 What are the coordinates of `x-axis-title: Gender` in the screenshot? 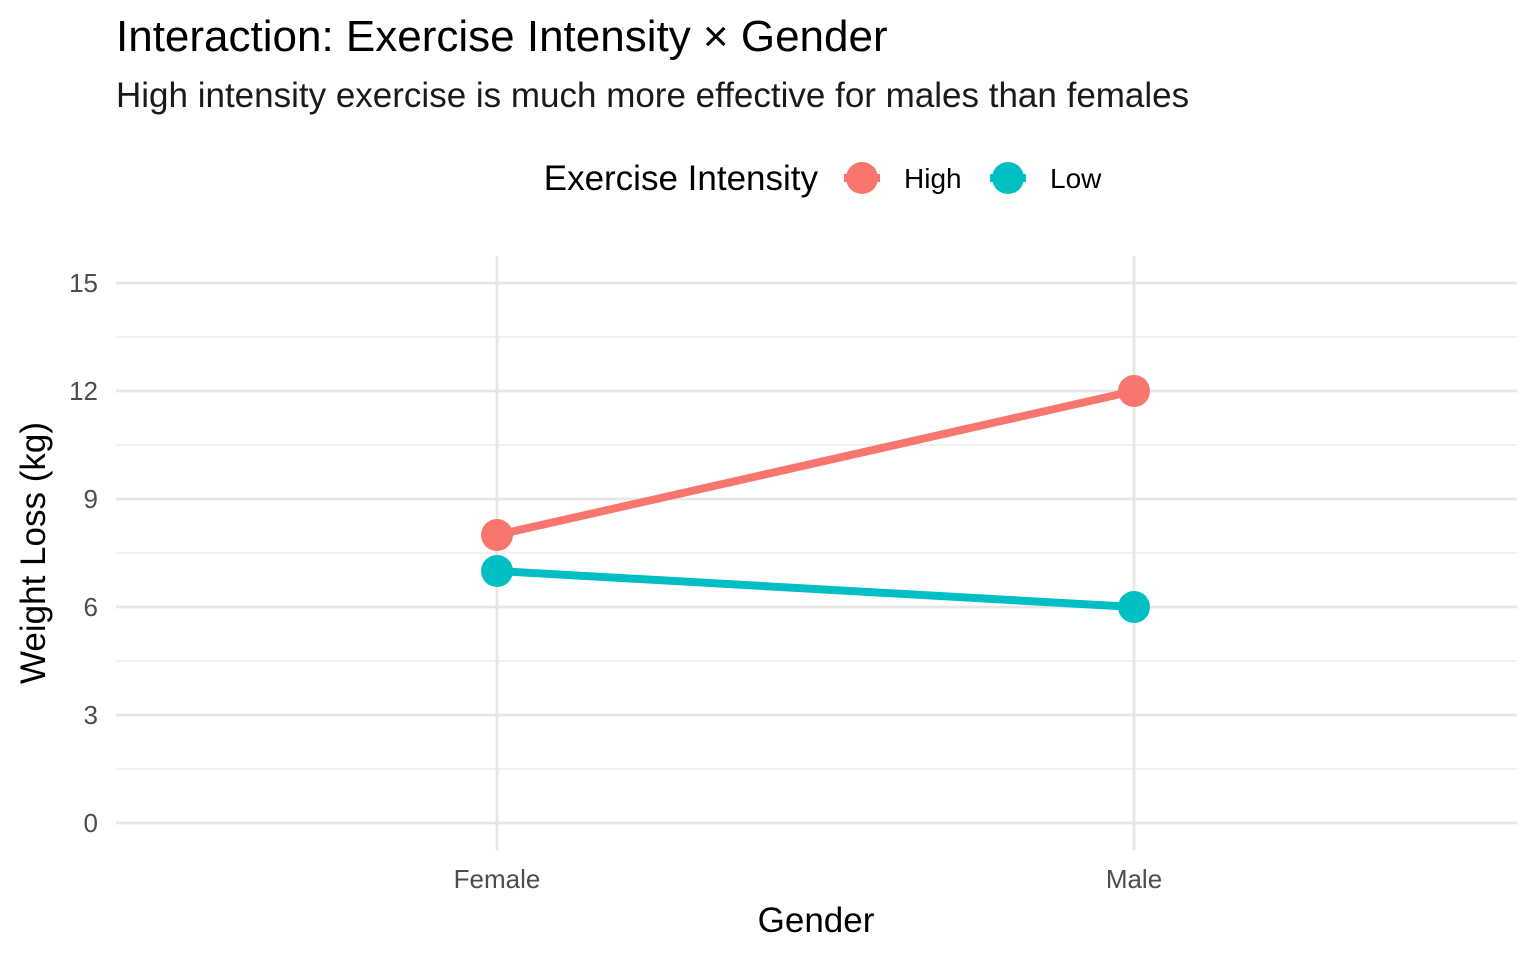 It's located at (816, 920).